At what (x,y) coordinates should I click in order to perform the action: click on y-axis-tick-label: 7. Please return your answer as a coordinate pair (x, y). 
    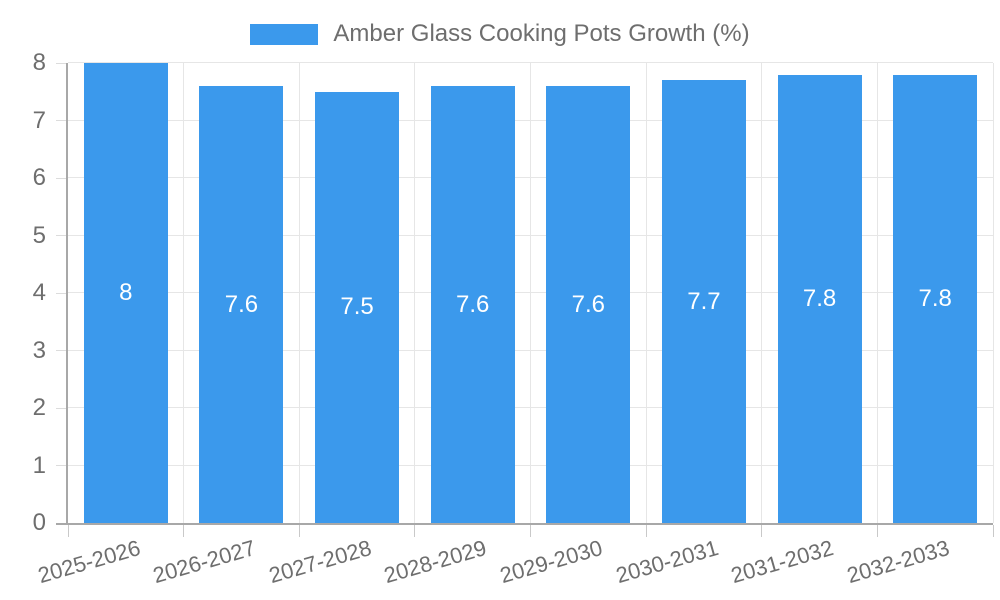
    Looking at the image, I should click on (39, 120).